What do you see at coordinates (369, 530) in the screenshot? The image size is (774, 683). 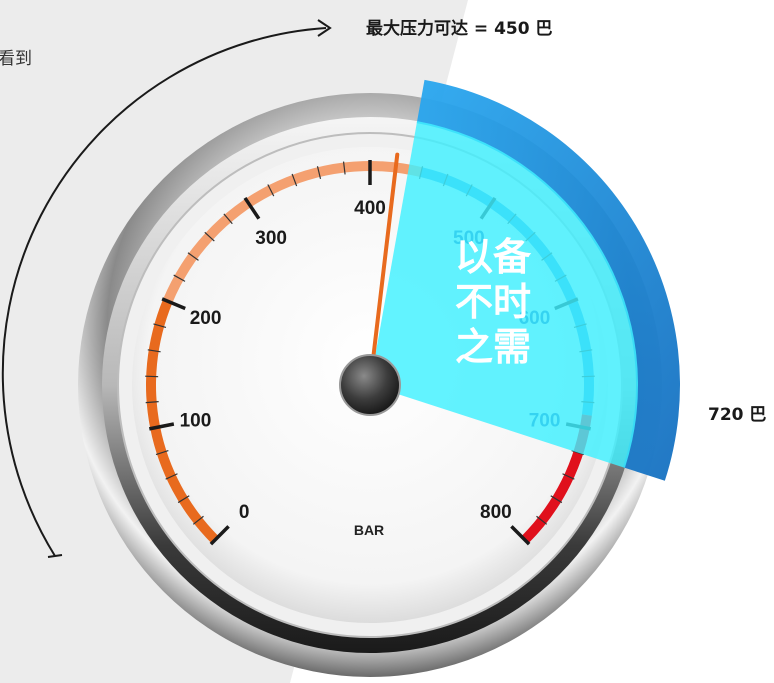 I see `unit-label: BAR` at bounding box center [369, 530].